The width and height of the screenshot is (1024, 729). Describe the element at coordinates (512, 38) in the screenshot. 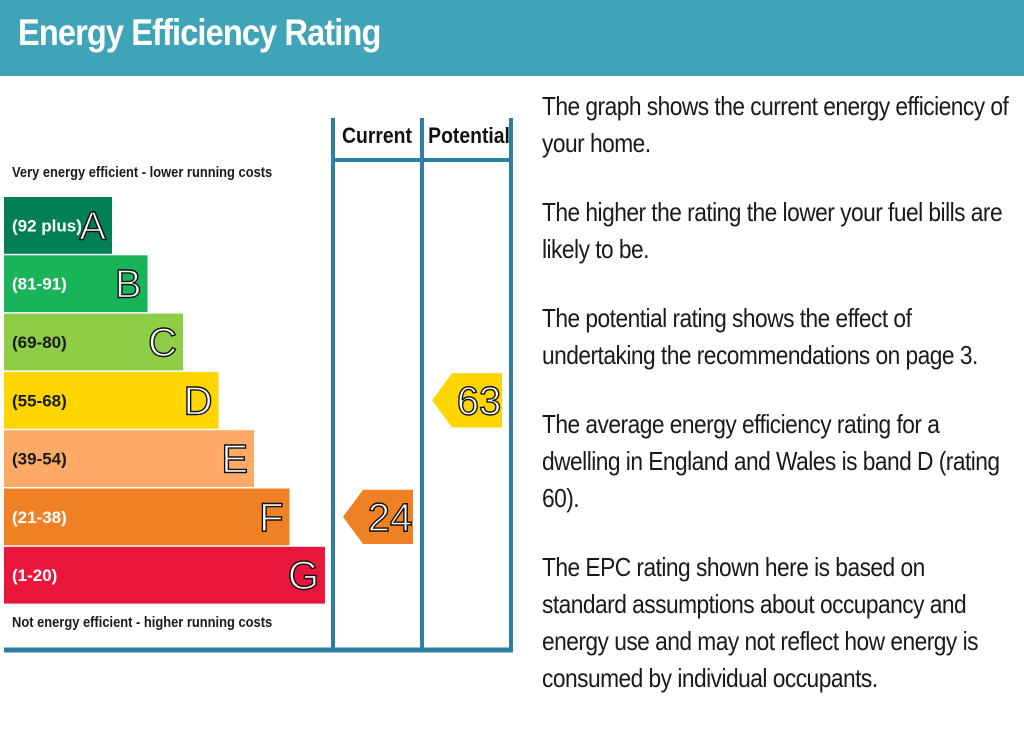

I see `header-bar: Energy Efficiency Rating` at that location.